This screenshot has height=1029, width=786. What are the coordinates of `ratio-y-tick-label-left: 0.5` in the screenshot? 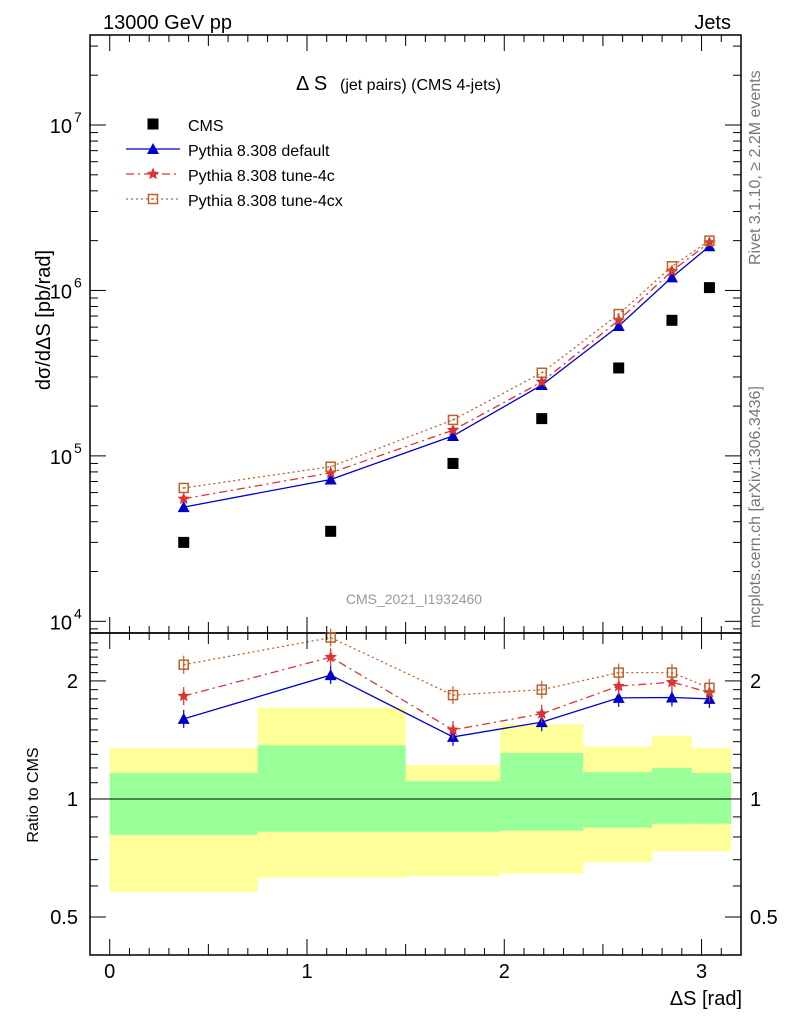 It's located at (64, 918).